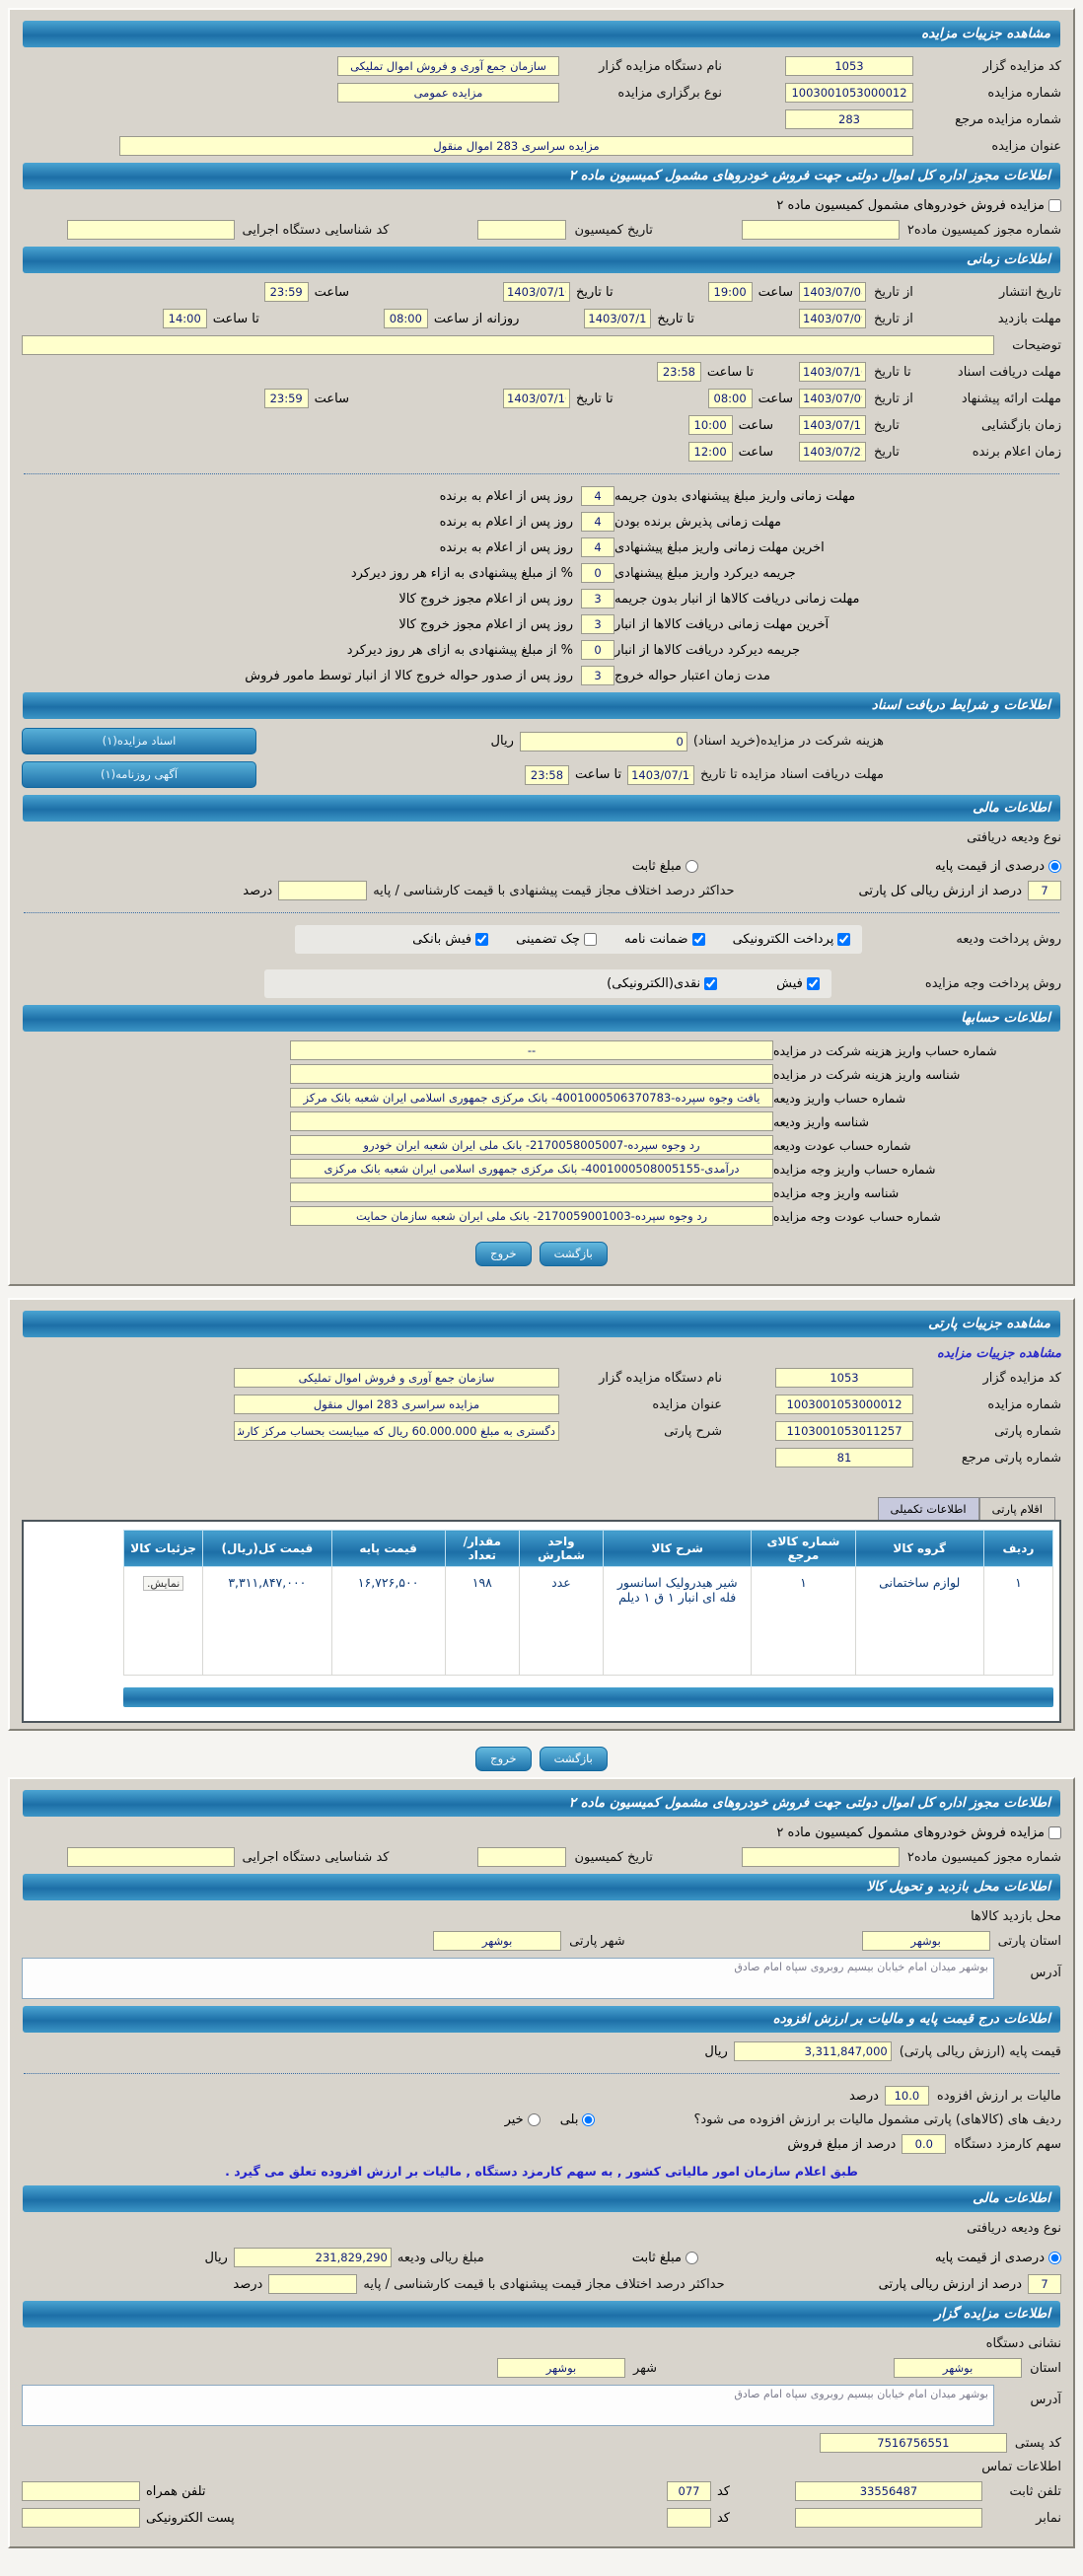 The height and width of the screenshot is (2576, 1083). Describe the element at coordinates (813, 983) in the screenshot. I see `pay-slip-checkbox` at that location.